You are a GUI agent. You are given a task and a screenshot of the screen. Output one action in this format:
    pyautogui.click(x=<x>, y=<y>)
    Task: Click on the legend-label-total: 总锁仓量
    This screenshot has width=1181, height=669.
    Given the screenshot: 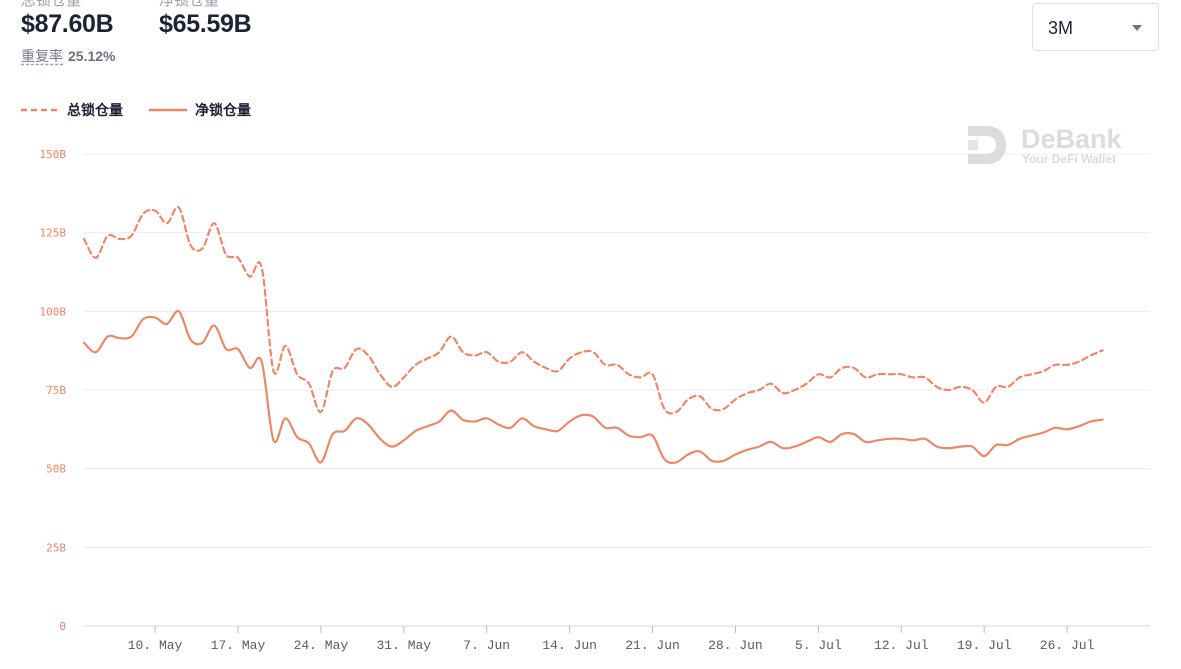 What is the action you would take?
    pyautogui.click(x=95, y=110)
    